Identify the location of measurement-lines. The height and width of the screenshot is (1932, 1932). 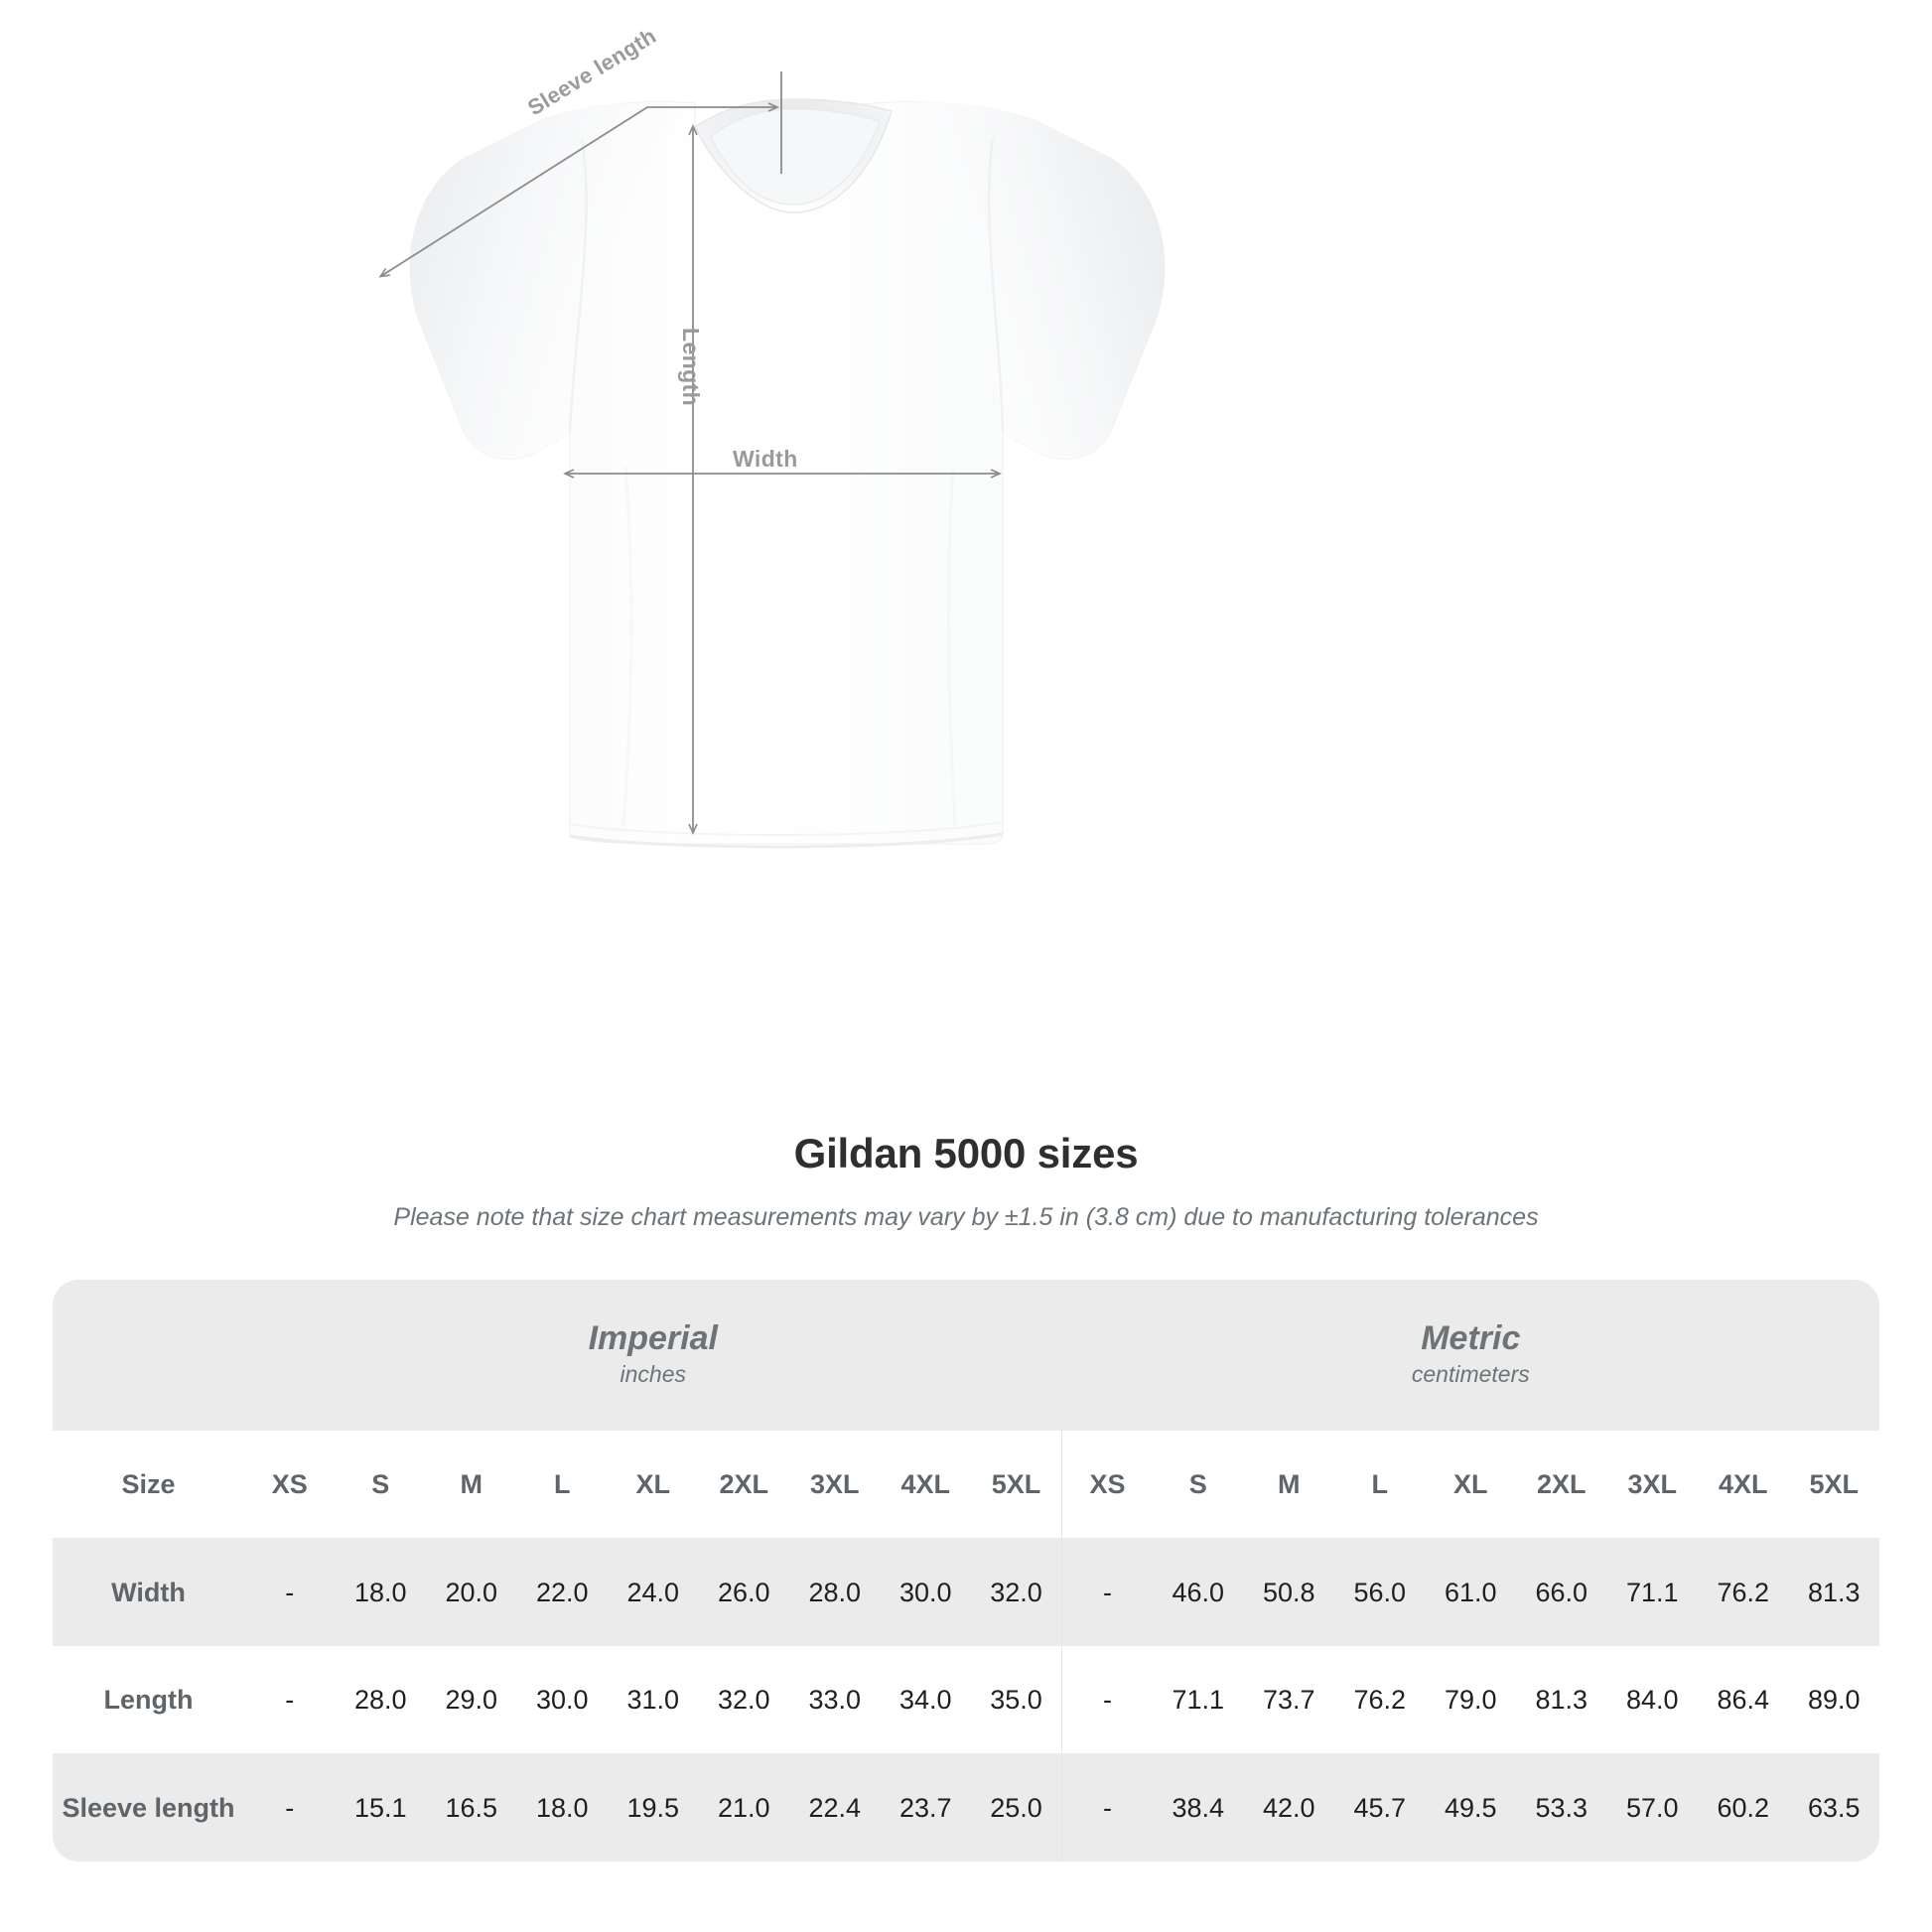
(690, 453).